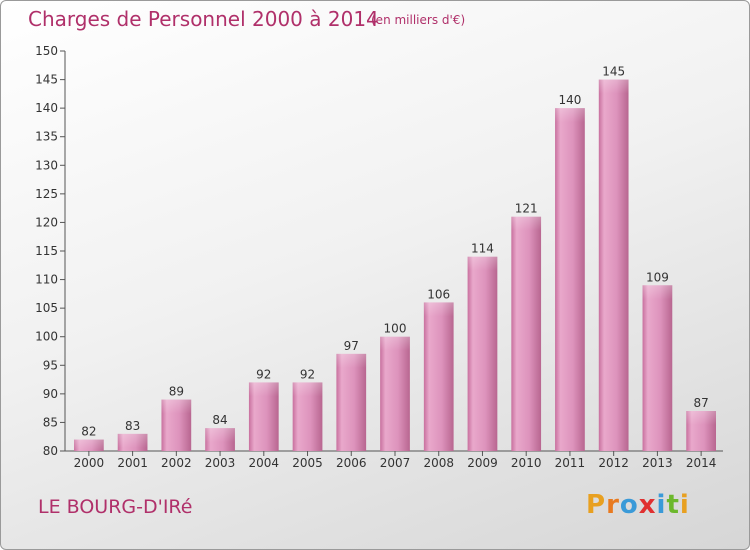 This screenshot has height=550, width=750. Describe the element at coordinates (438, 294) in the screenshot. I see `data-label: 106` at that location.